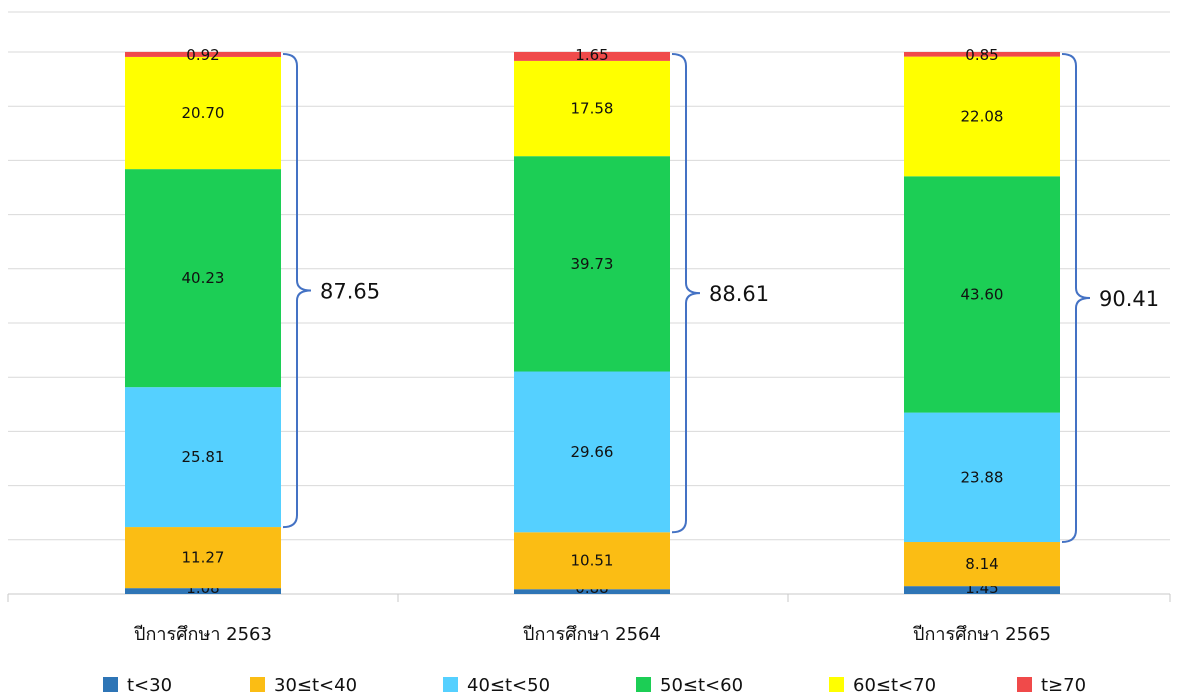 The width and height of the screenshot is (1202, 695). I want to click on category-label: ปีการศึกษา 2563, so click(203, 634).